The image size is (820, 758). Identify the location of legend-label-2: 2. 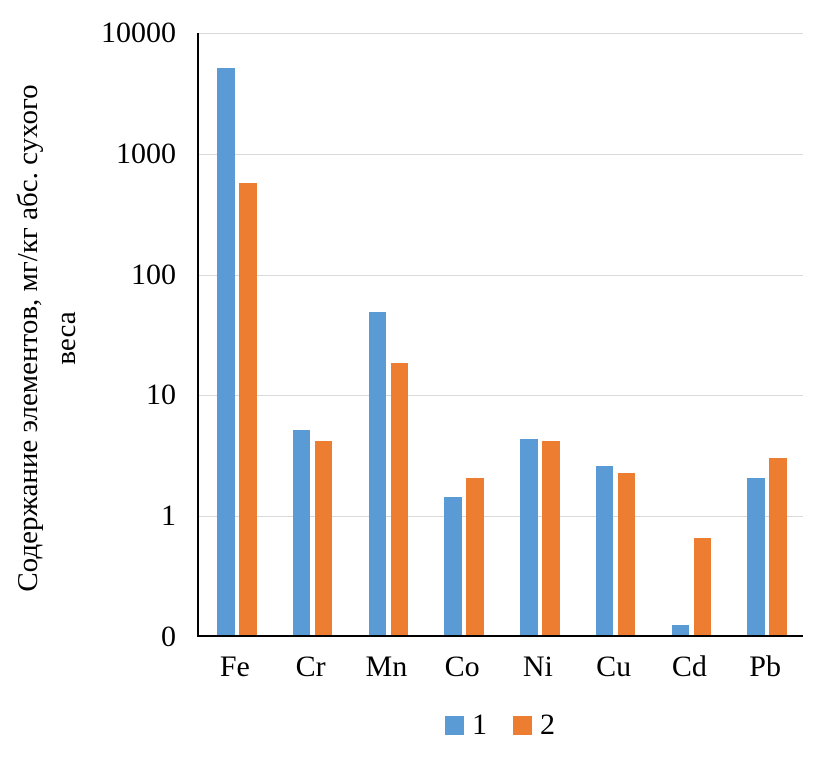
(547, 724).